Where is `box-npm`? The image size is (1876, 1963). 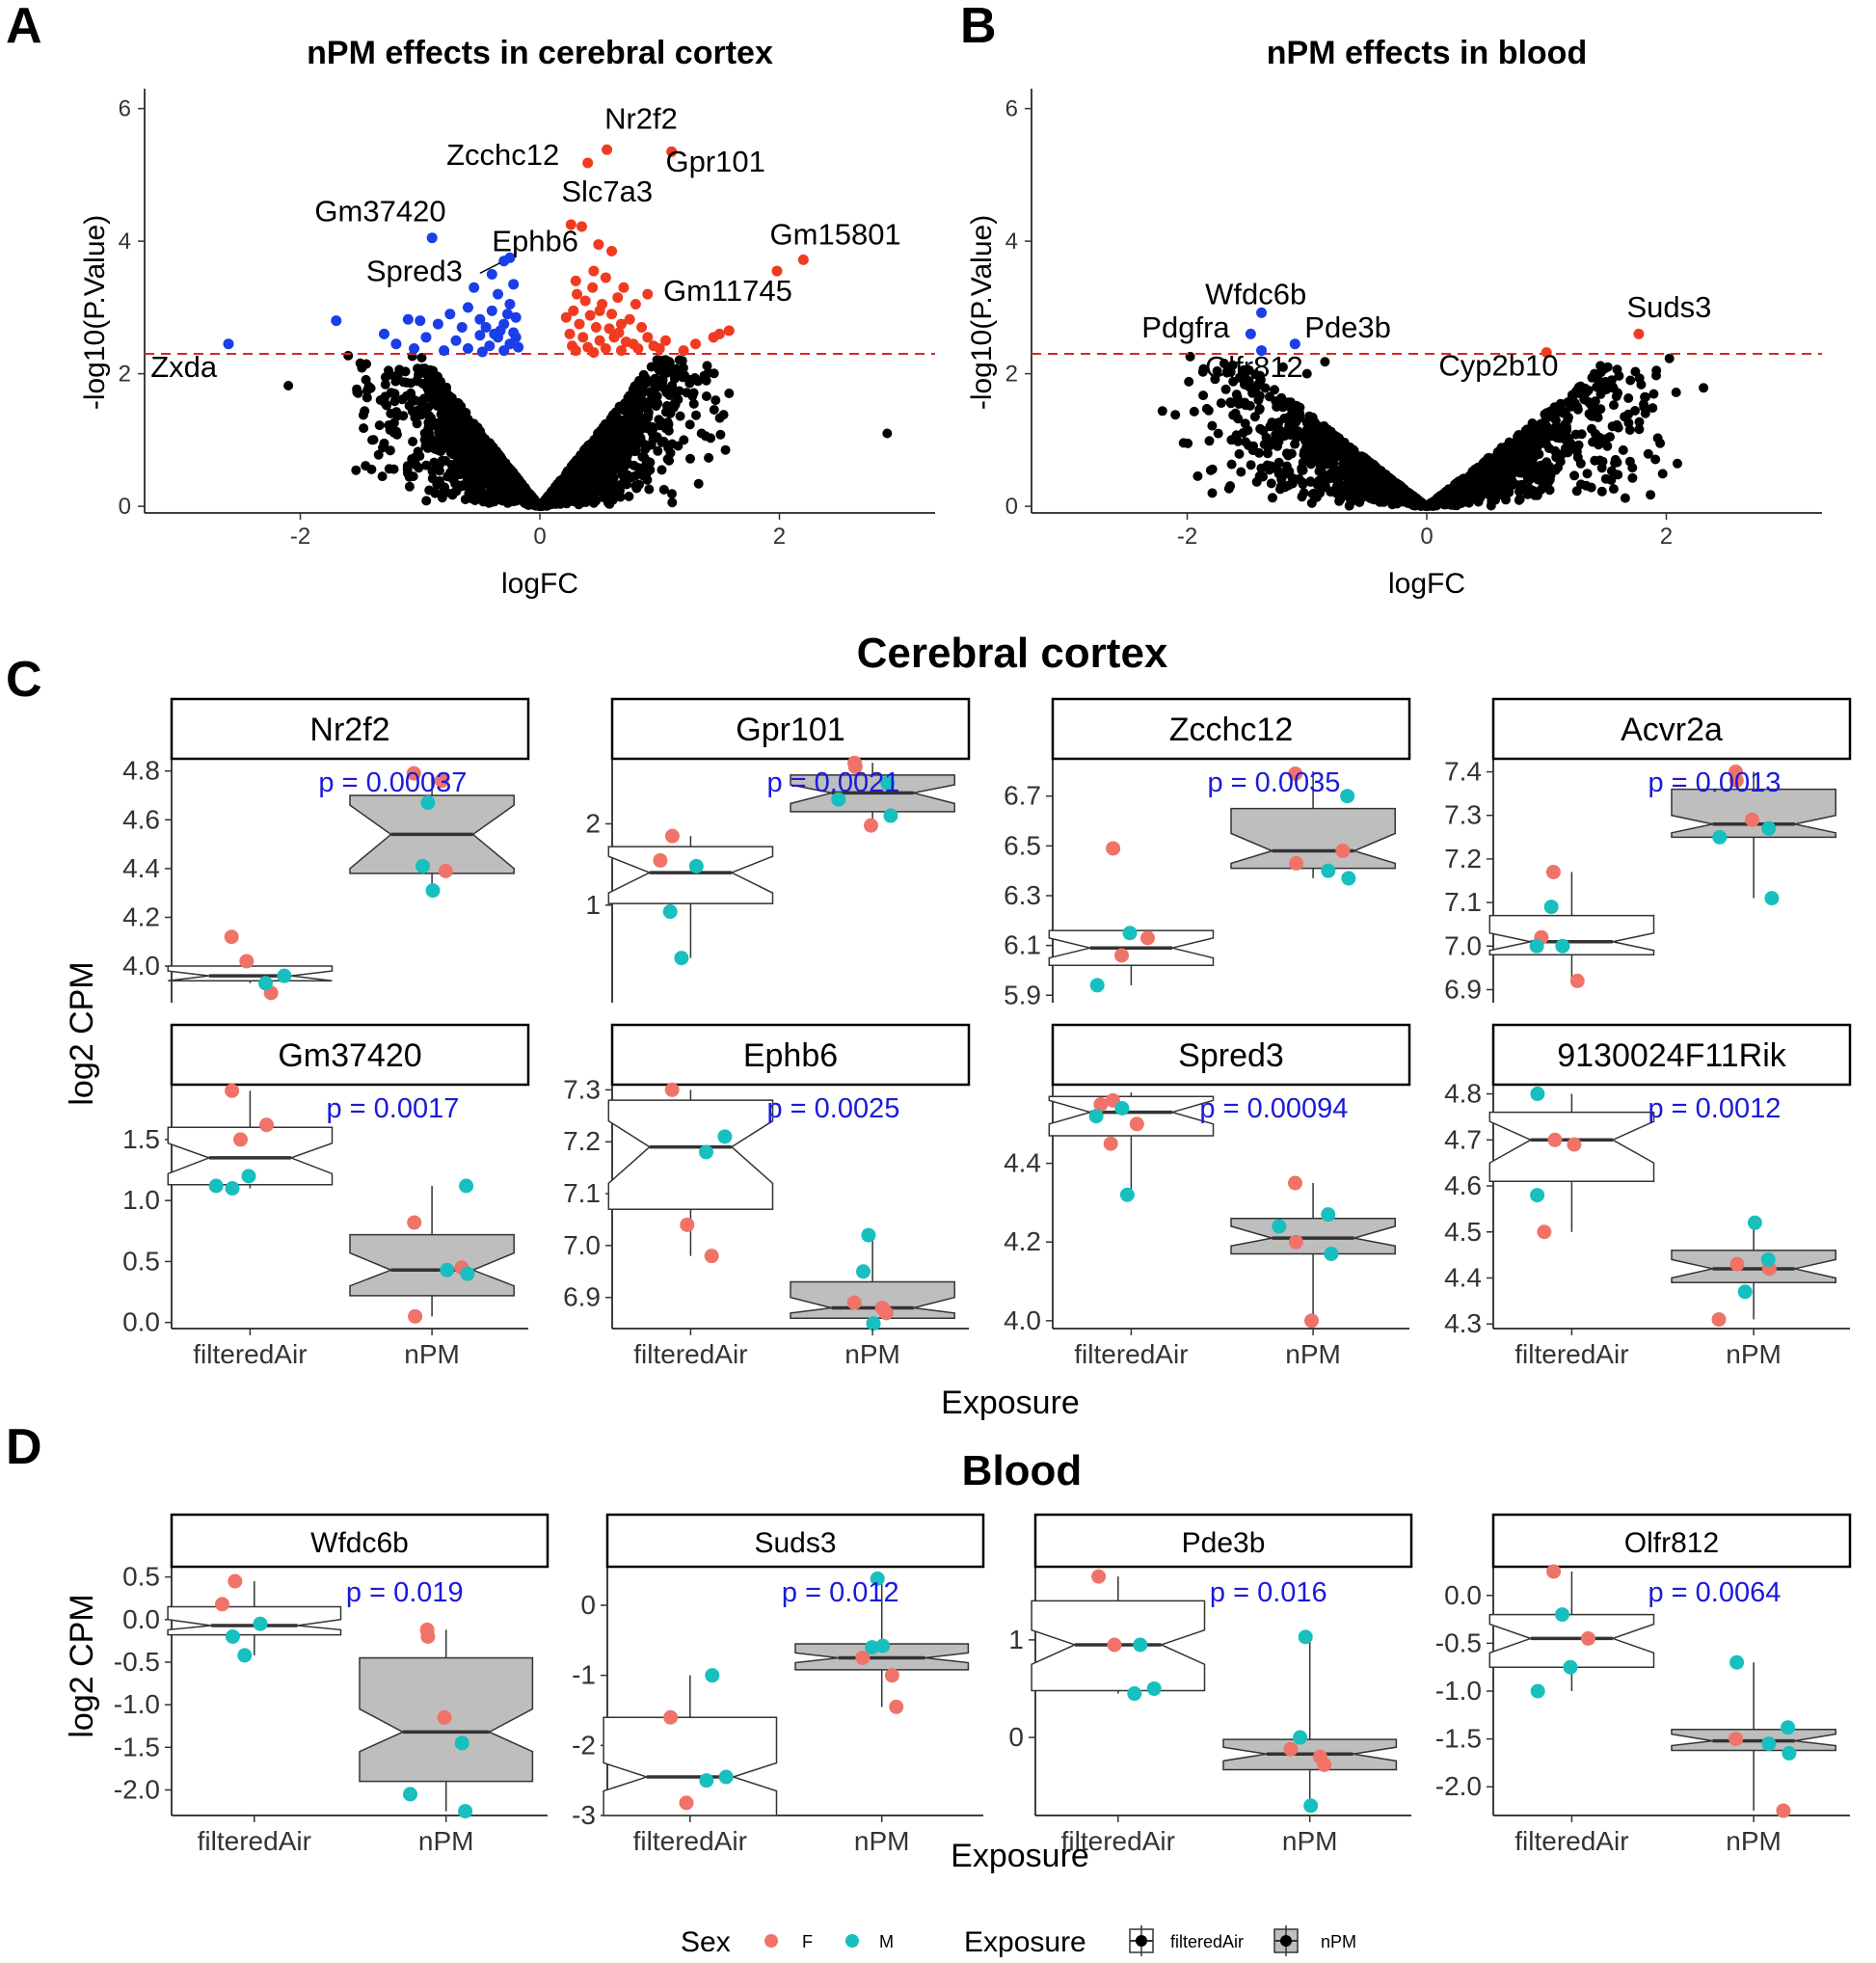 box-npm is located at coordinates (1753, 1267).